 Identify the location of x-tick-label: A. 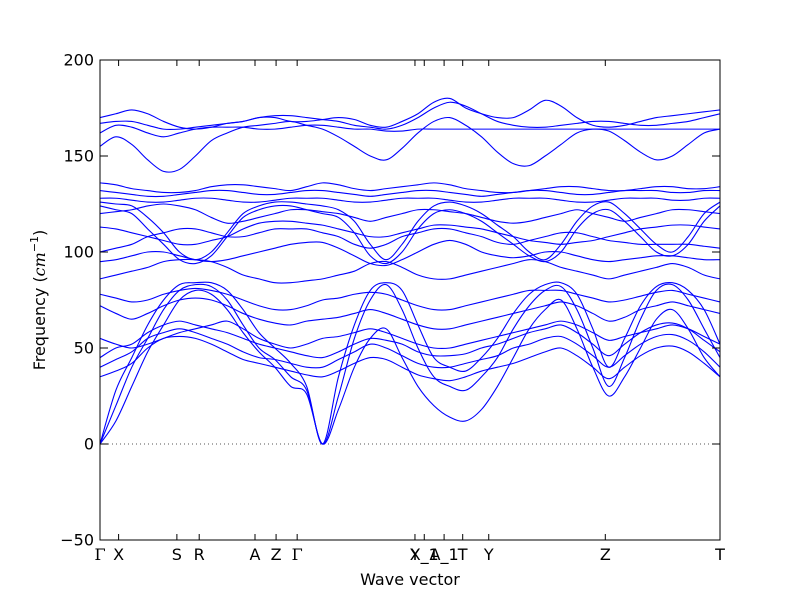
(255, 554).